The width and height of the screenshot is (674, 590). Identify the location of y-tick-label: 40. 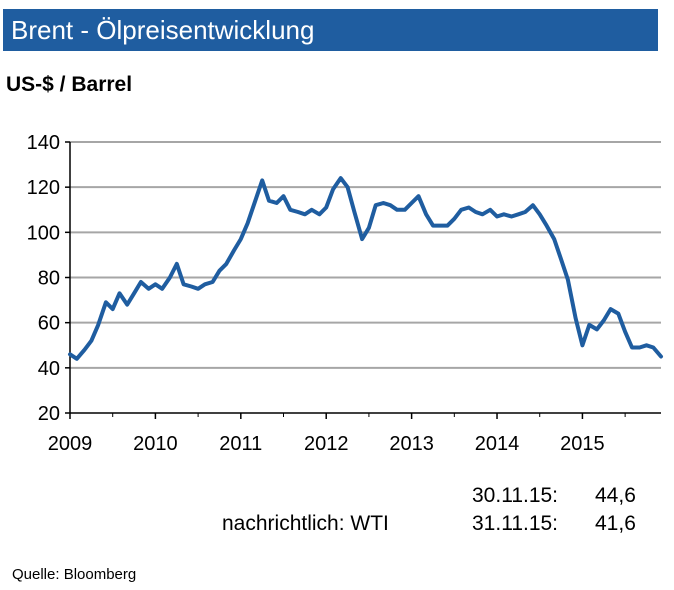
(49, 369).